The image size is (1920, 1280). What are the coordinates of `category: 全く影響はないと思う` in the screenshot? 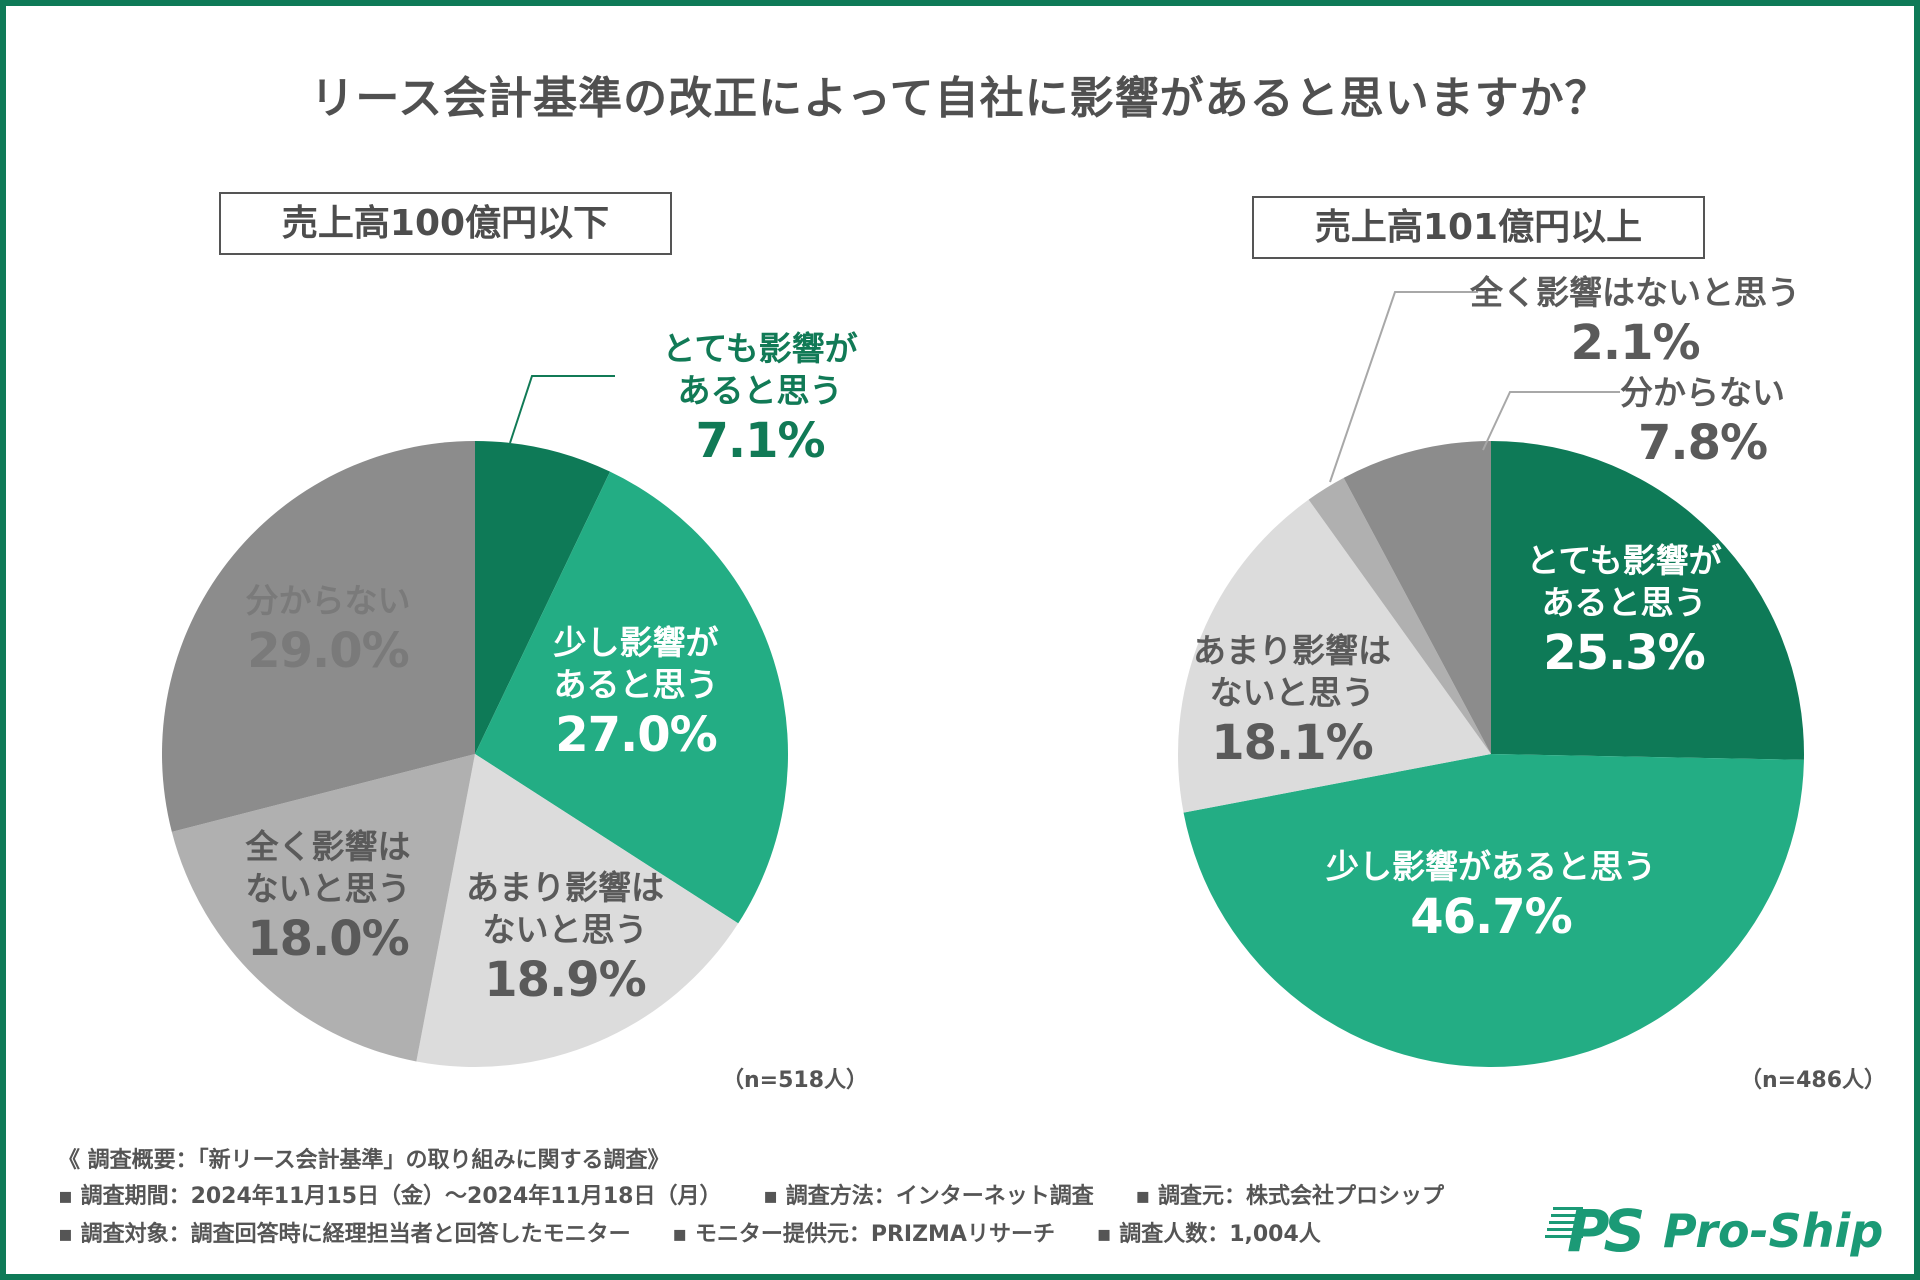 It's located at (1635, 292).